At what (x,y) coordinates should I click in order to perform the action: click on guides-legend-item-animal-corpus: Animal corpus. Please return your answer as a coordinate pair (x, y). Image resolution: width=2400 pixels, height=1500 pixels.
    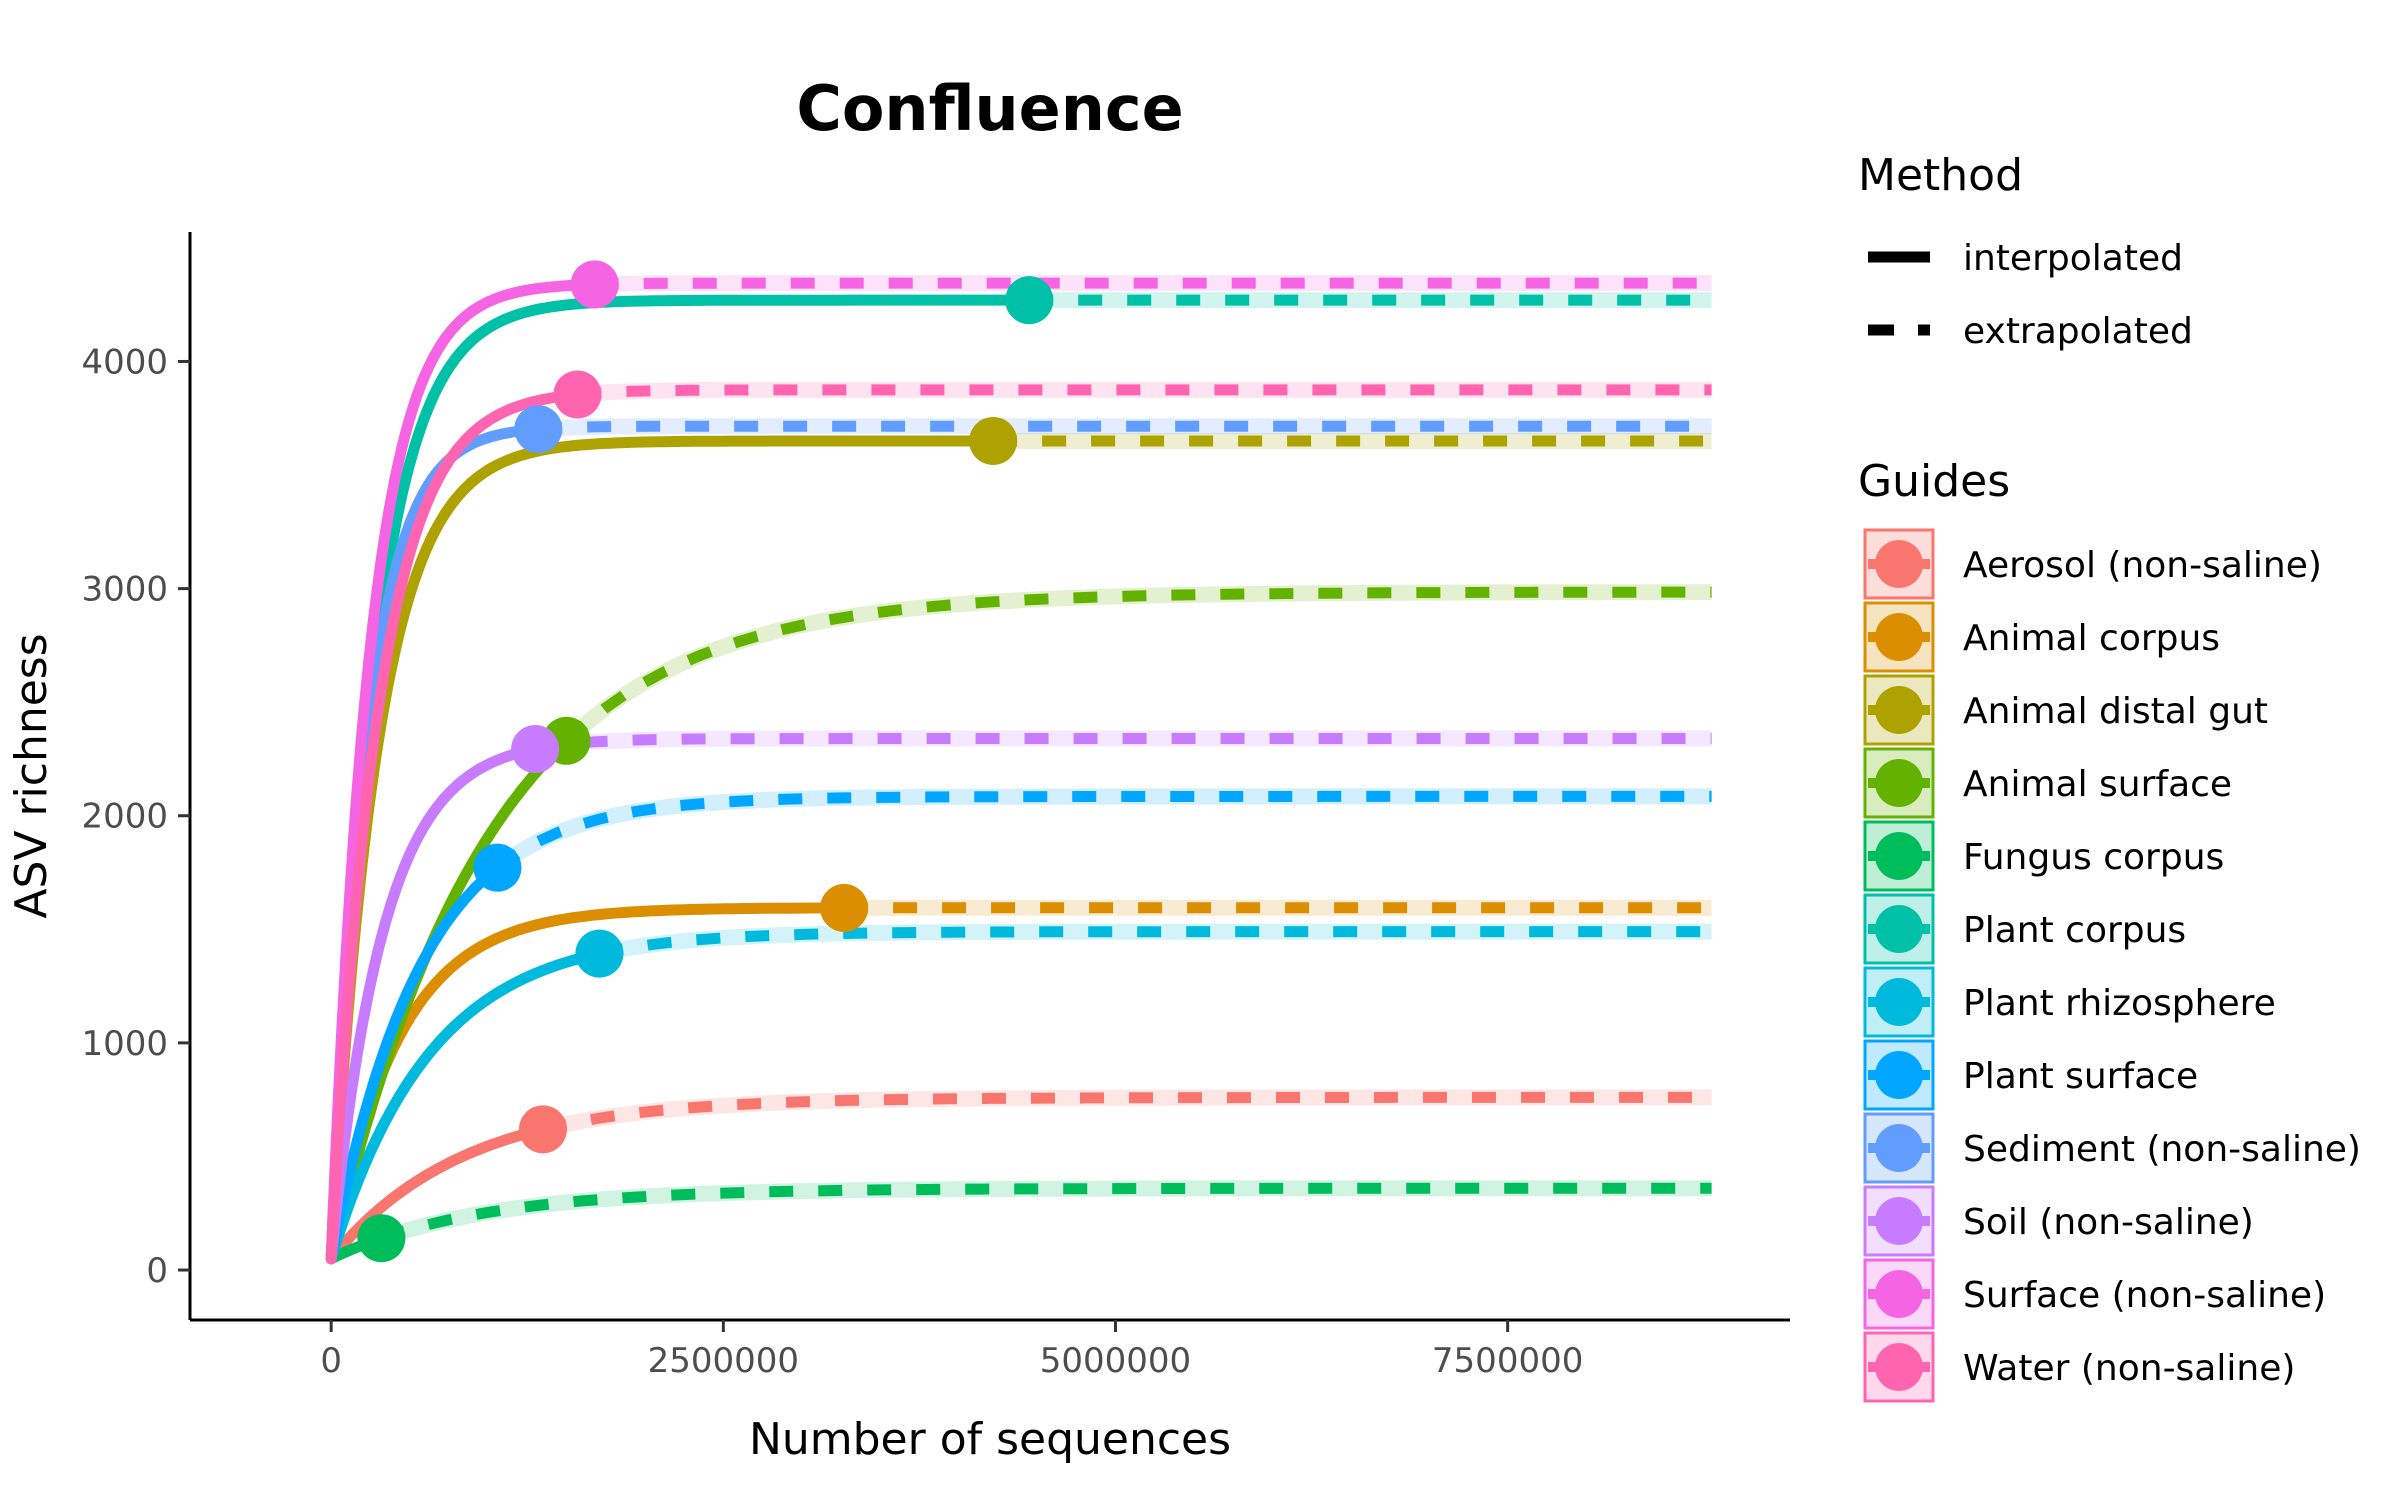
    Looking at the image, I should click on (2041, 637).